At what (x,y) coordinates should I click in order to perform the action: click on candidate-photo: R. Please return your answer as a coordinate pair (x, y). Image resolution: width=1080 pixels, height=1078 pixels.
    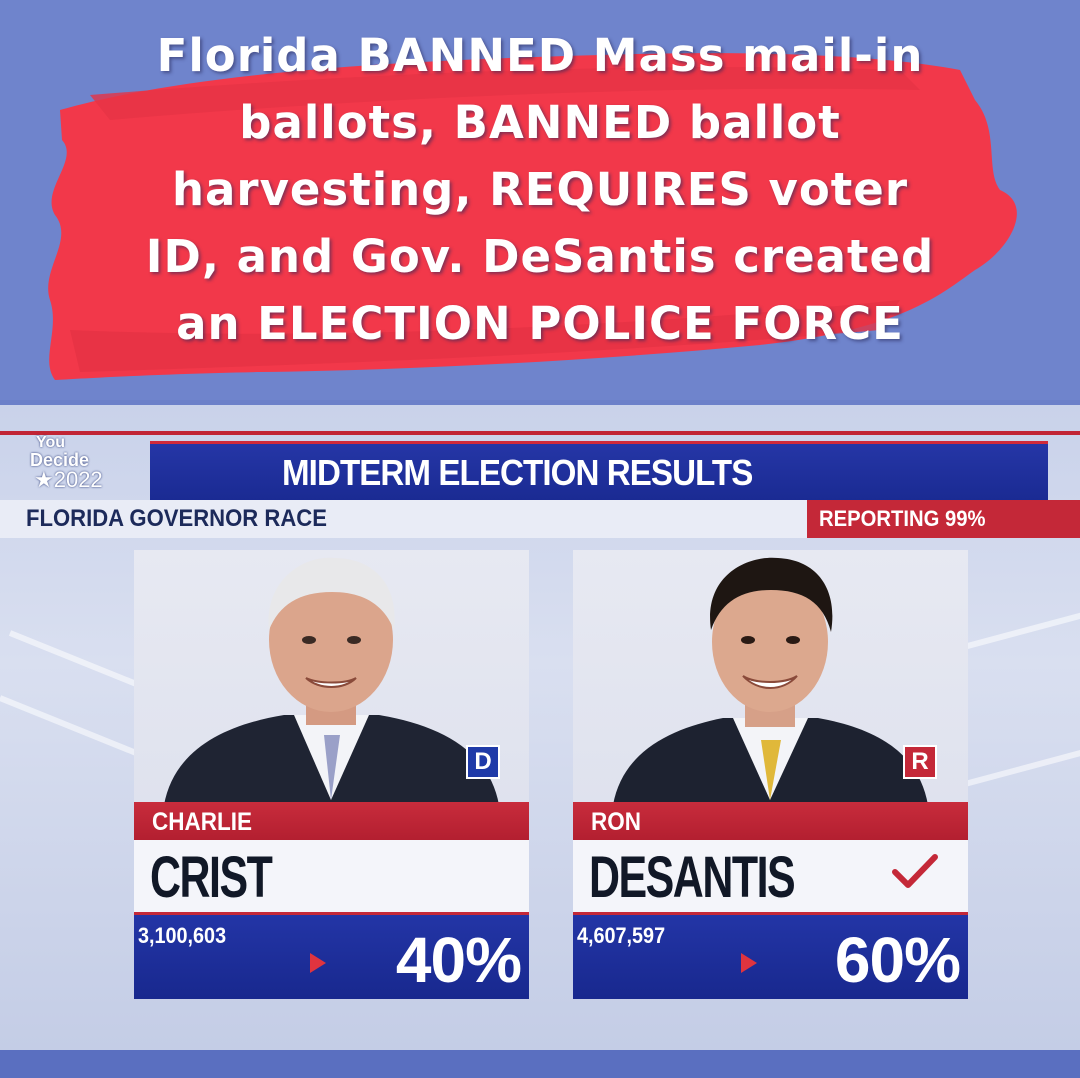
    Looking at the image, I should click on (770, 677).